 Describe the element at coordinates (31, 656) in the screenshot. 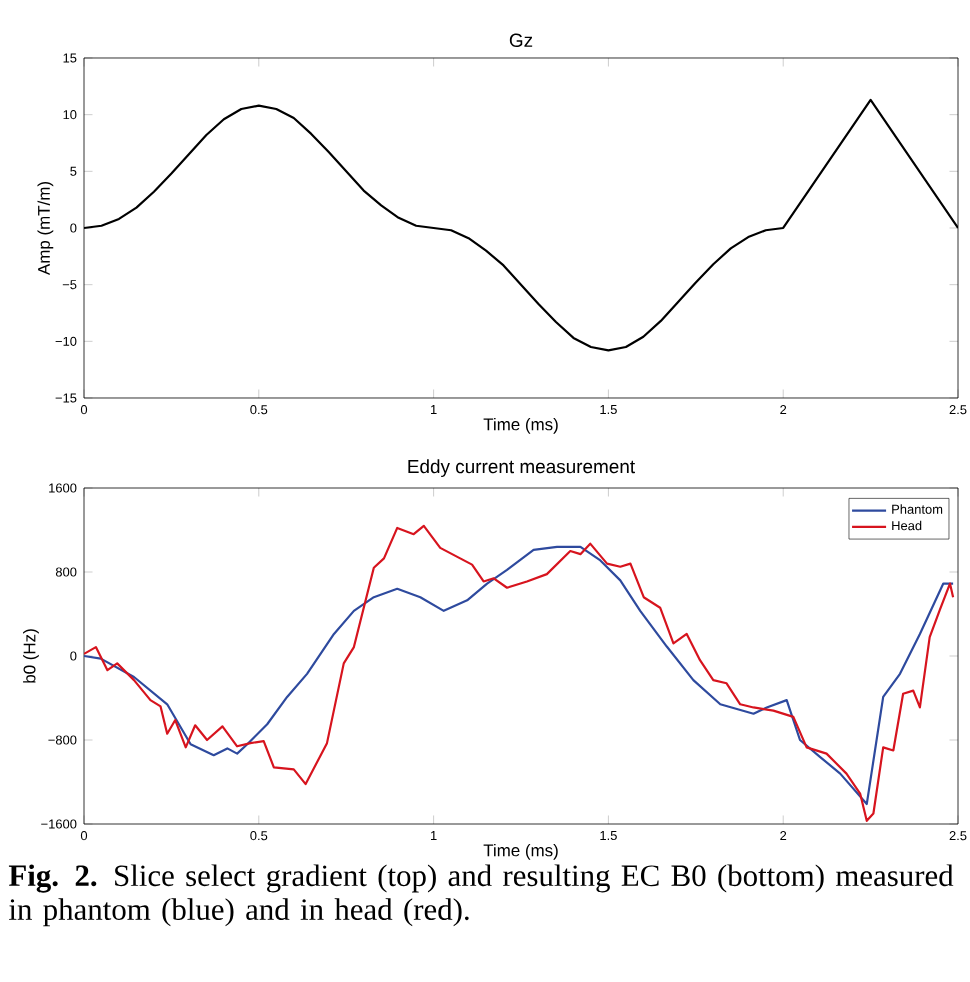

I see `y-axis-title: b0 (Hz)` at that location.